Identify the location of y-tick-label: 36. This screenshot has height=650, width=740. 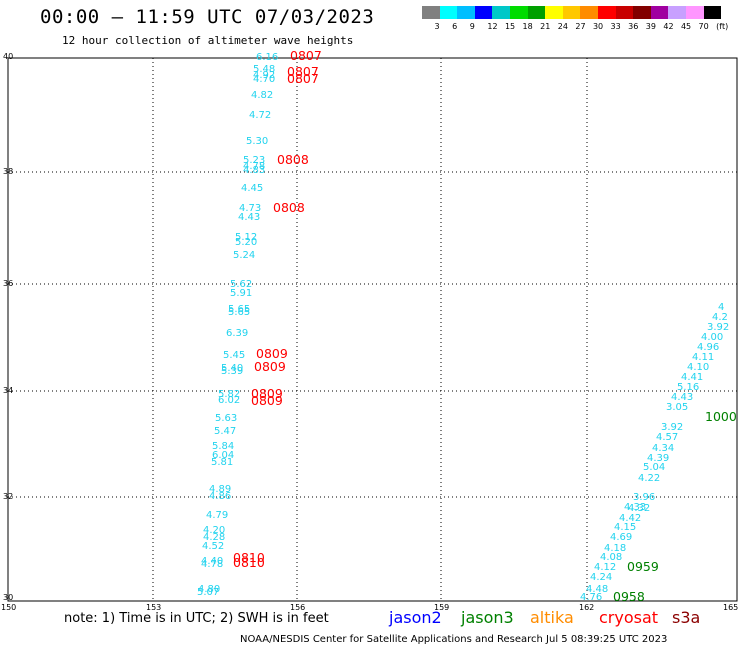
(8, 283).